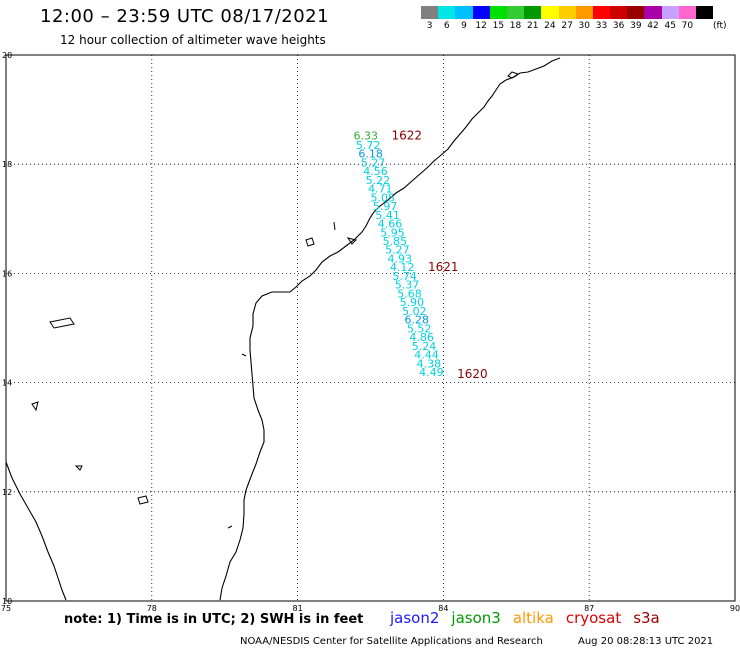 The image size is (740, 650). I want to click on legend-label: 33, so click(601, 26).